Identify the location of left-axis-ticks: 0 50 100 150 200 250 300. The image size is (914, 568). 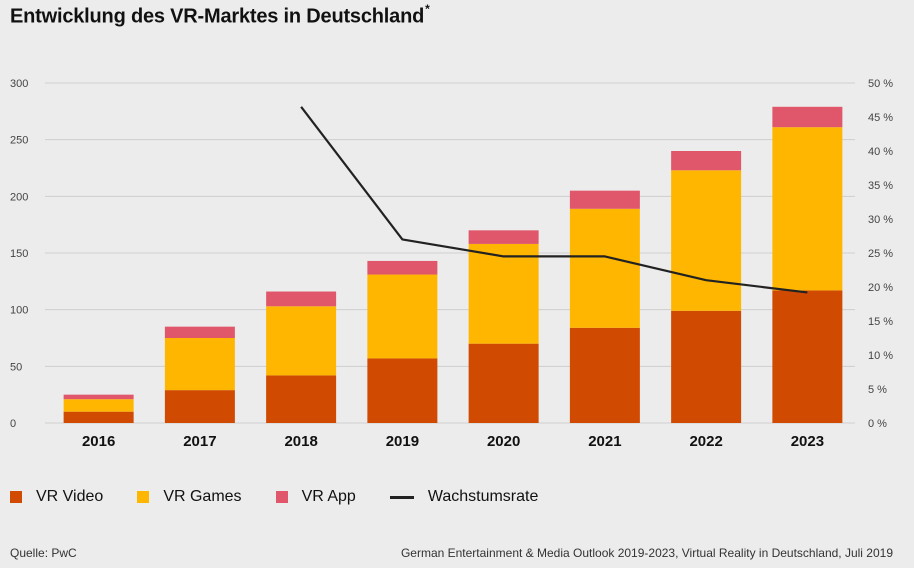
(19, 254).